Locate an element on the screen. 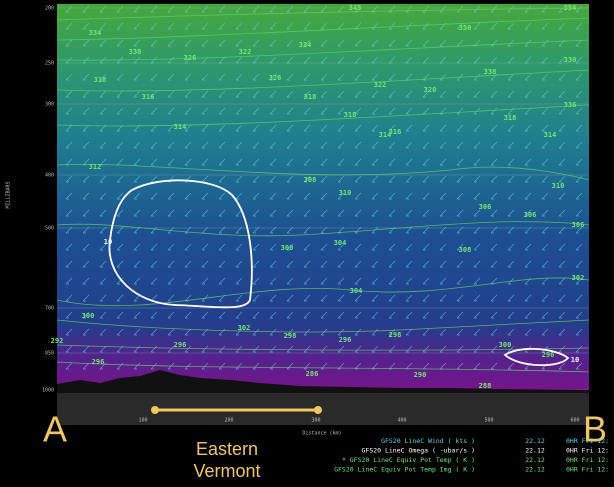 Image resolution: width=614 pixels, height=487 pixels. contour-label: 326 is located at coordinates (275, 78).